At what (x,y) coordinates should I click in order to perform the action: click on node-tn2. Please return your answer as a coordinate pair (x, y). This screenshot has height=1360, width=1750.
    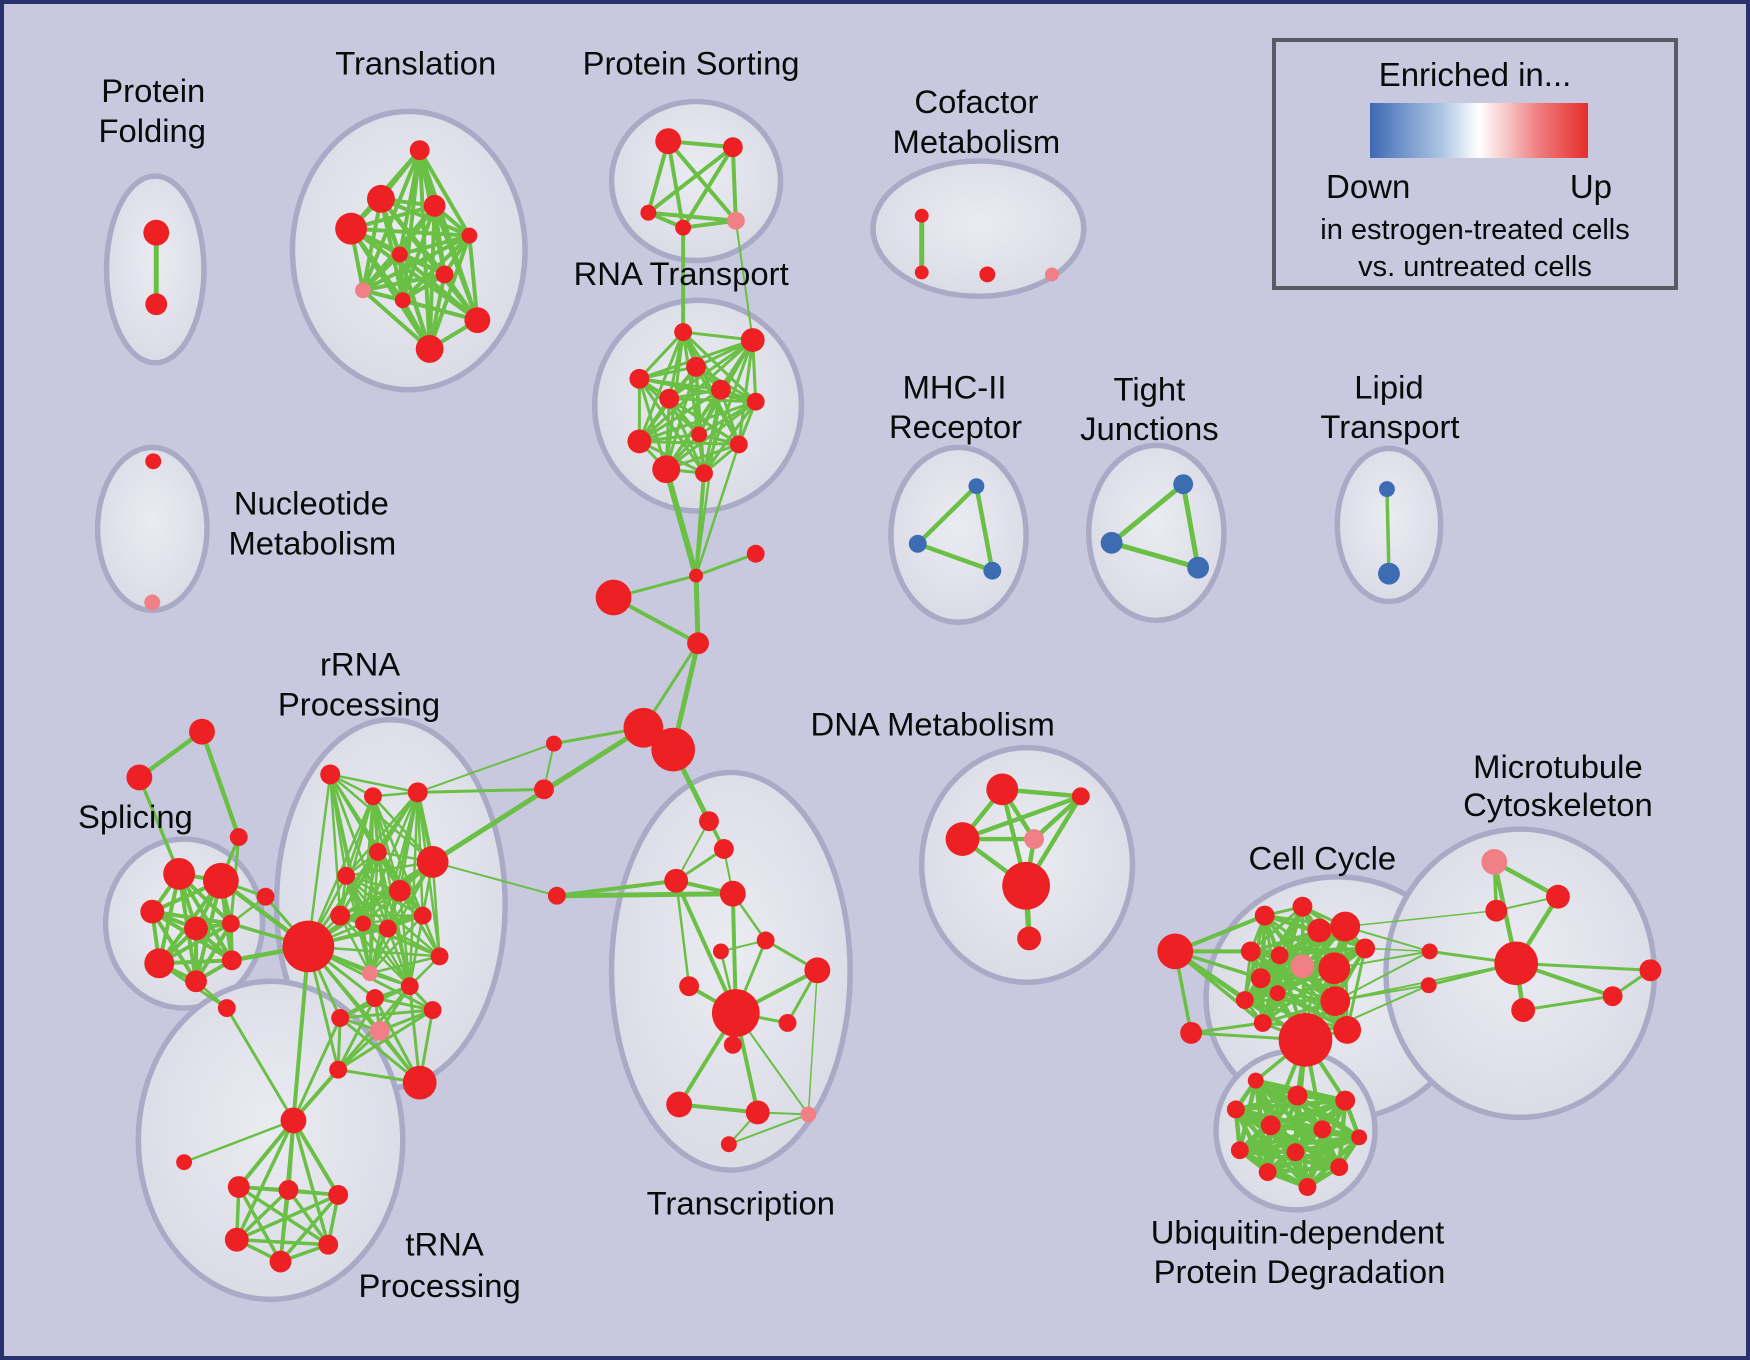
    Looking at the image, I should click on (184, 1162).